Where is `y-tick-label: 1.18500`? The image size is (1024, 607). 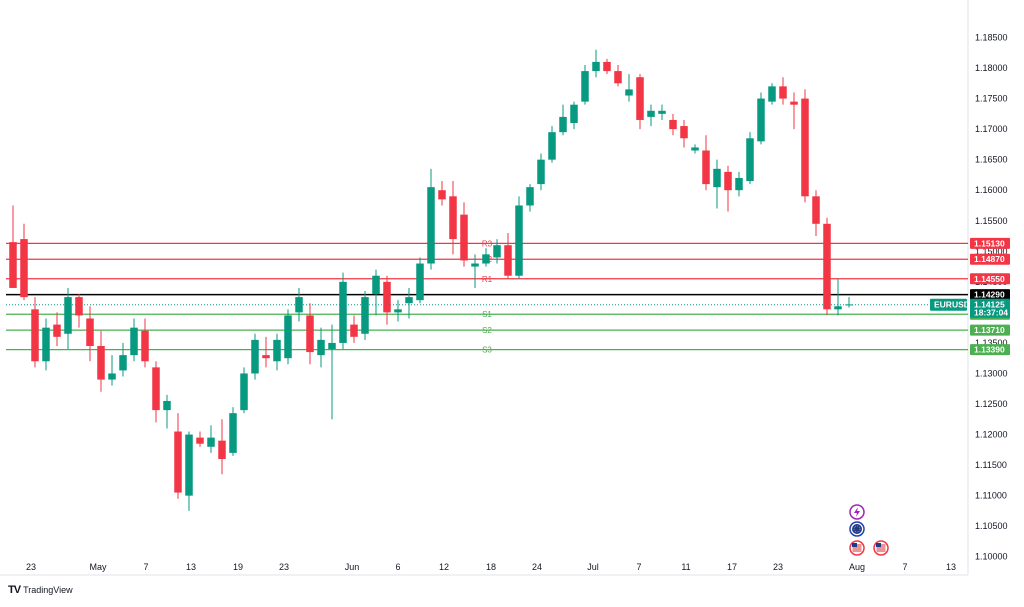
y-tick-label: 1.18500 is located at coordinates (991, 37).